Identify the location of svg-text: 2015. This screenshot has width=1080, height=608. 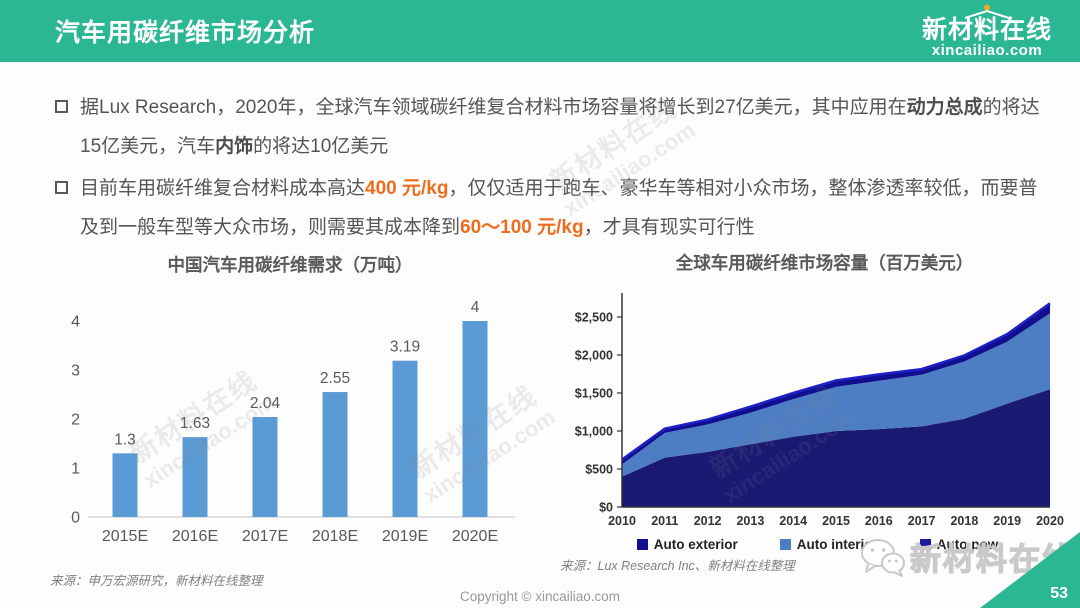
(836, 521).